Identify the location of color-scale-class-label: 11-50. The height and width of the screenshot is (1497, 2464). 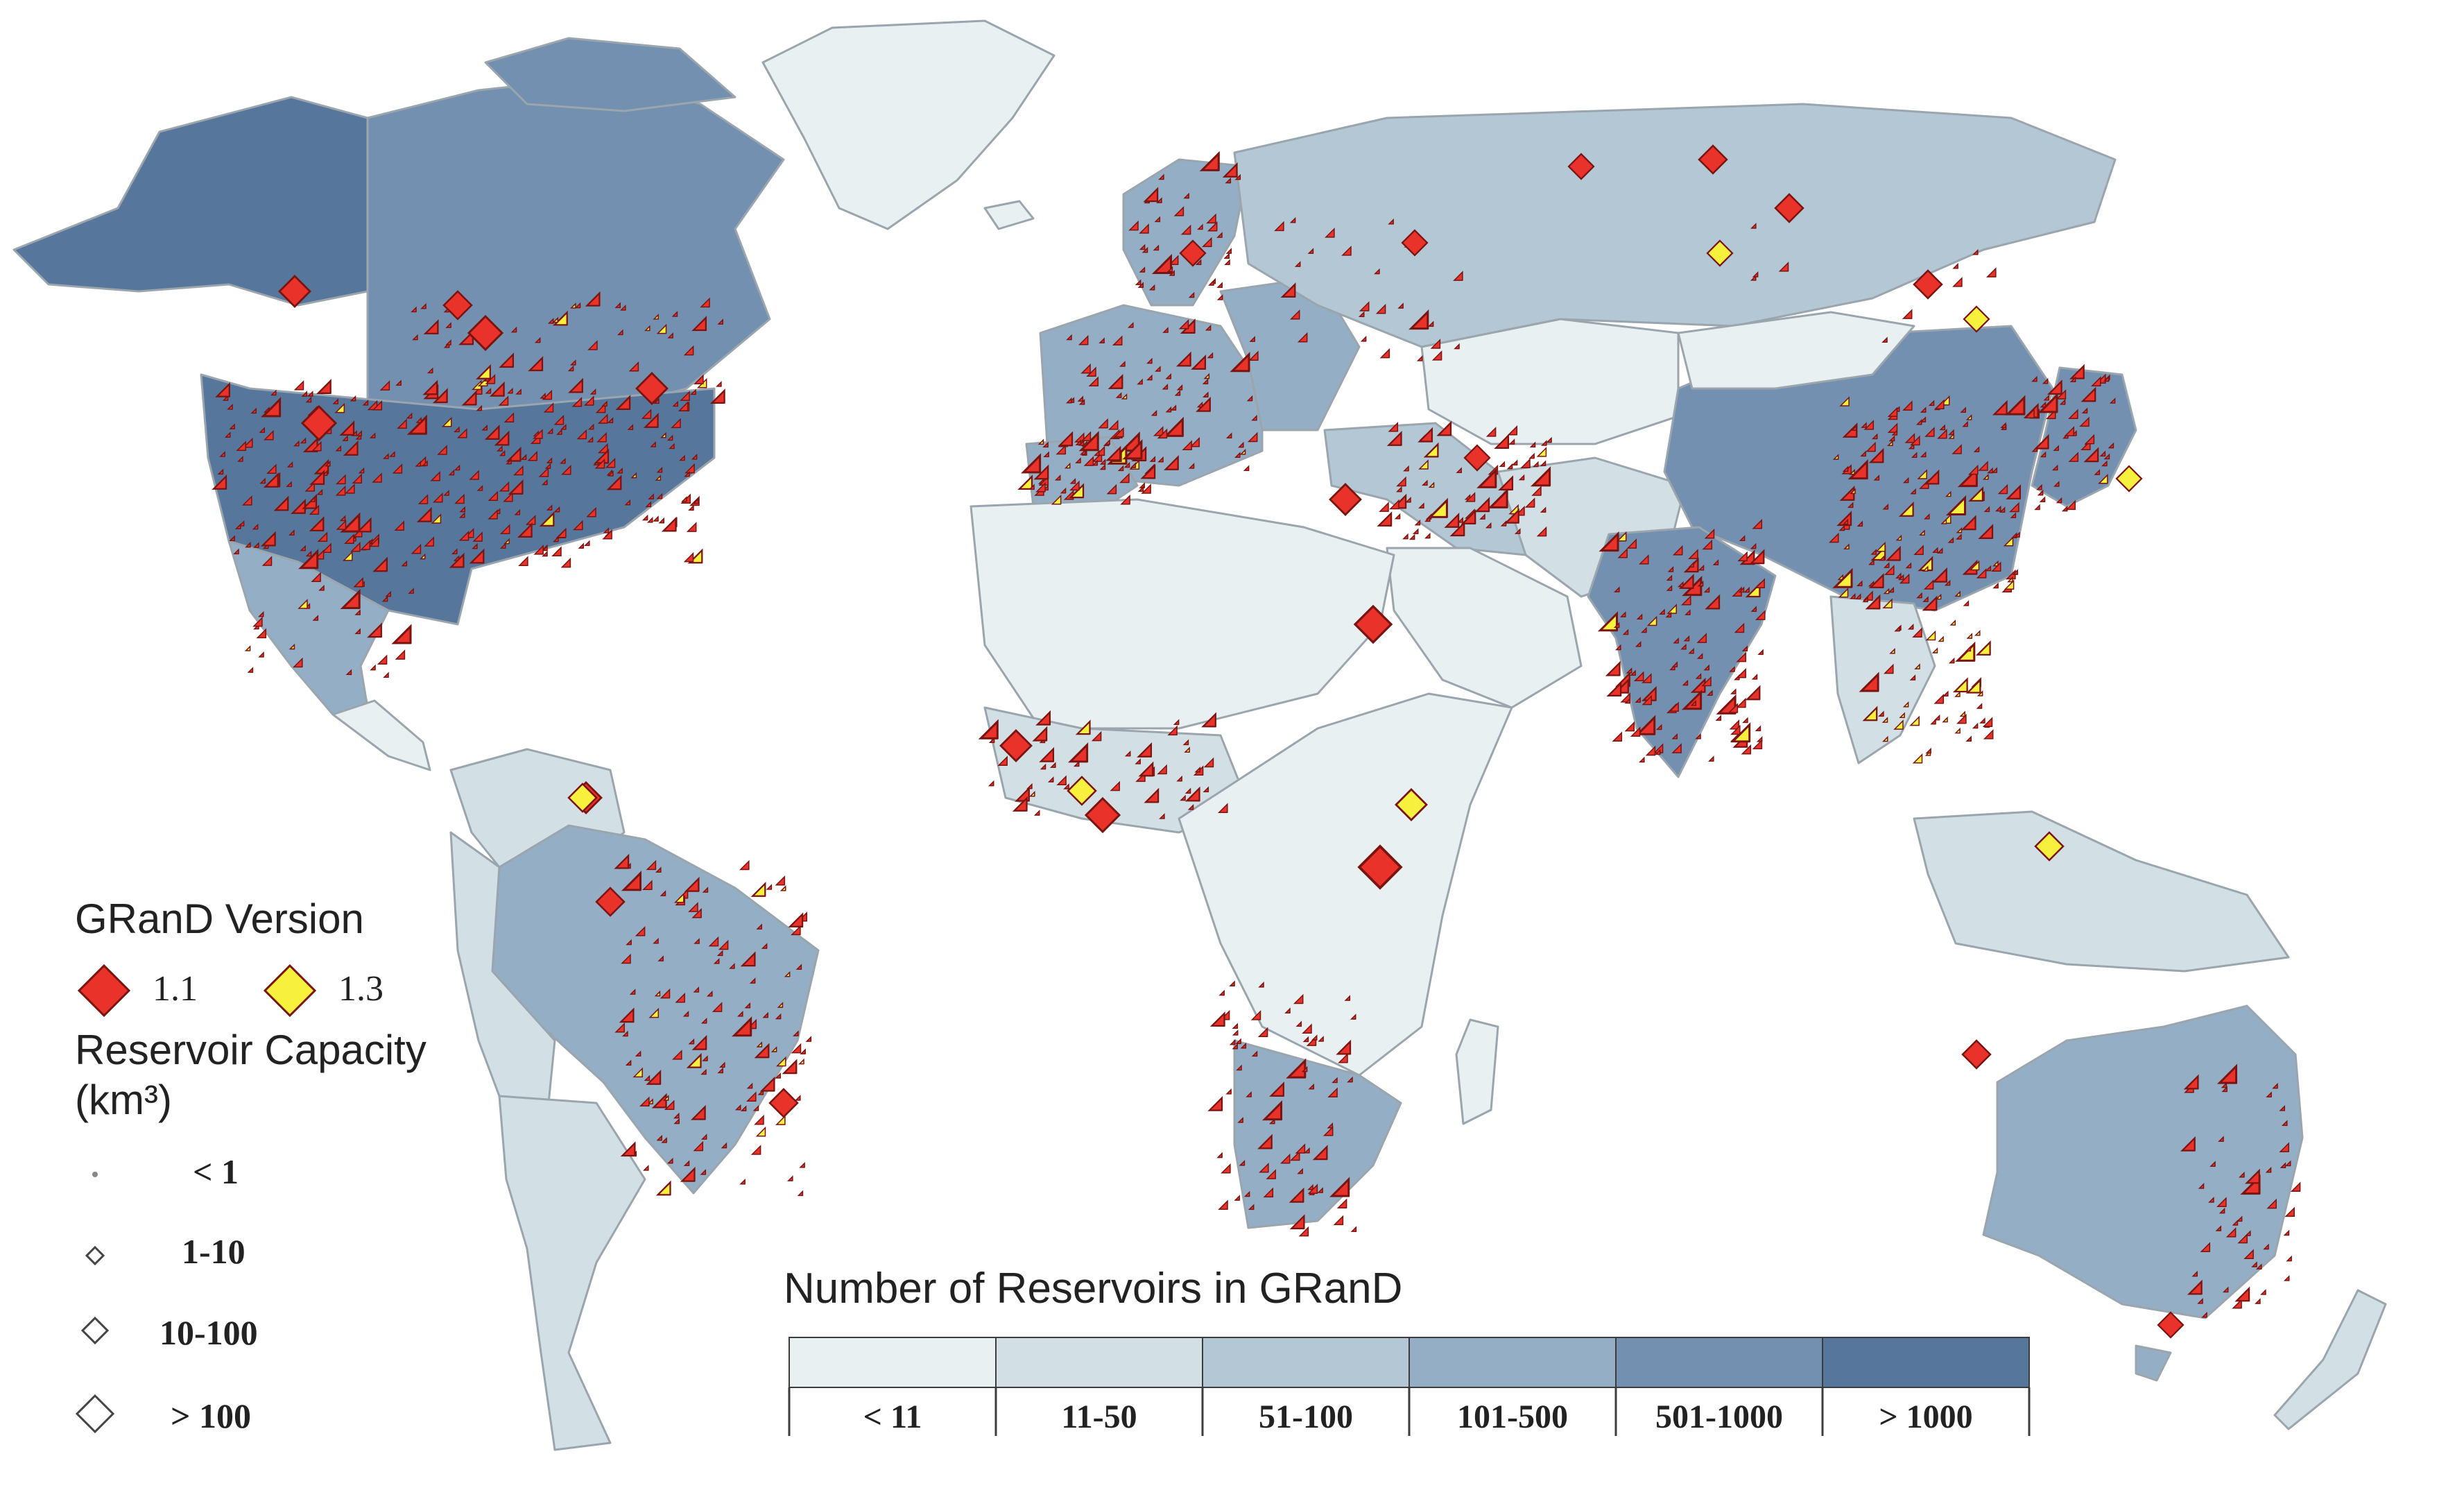
(1099, 1416).